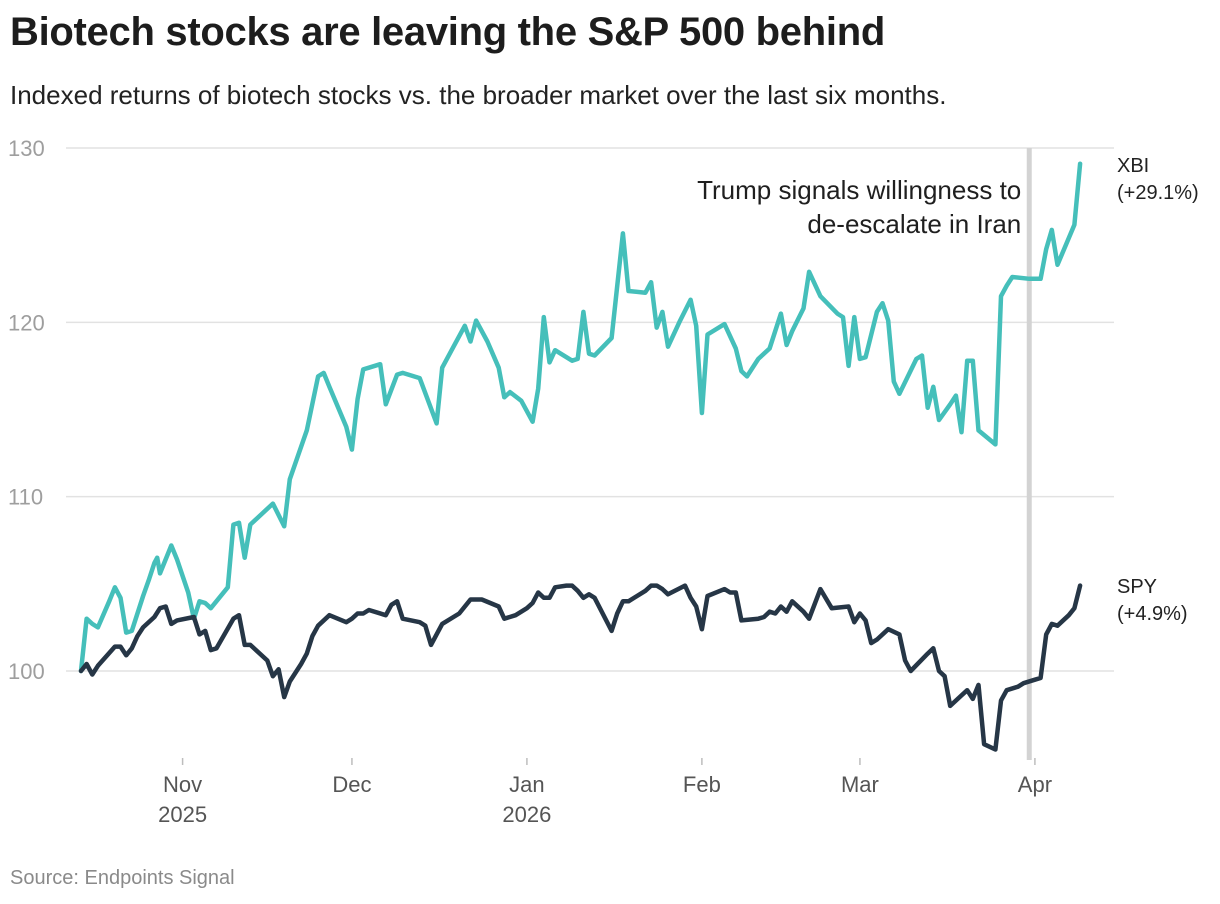 The height and width of the screenshot is (904, 1220). Describe the element at coordinates (526, 814) in the screenshot. I see `x-tick-year: 2026` at that location.